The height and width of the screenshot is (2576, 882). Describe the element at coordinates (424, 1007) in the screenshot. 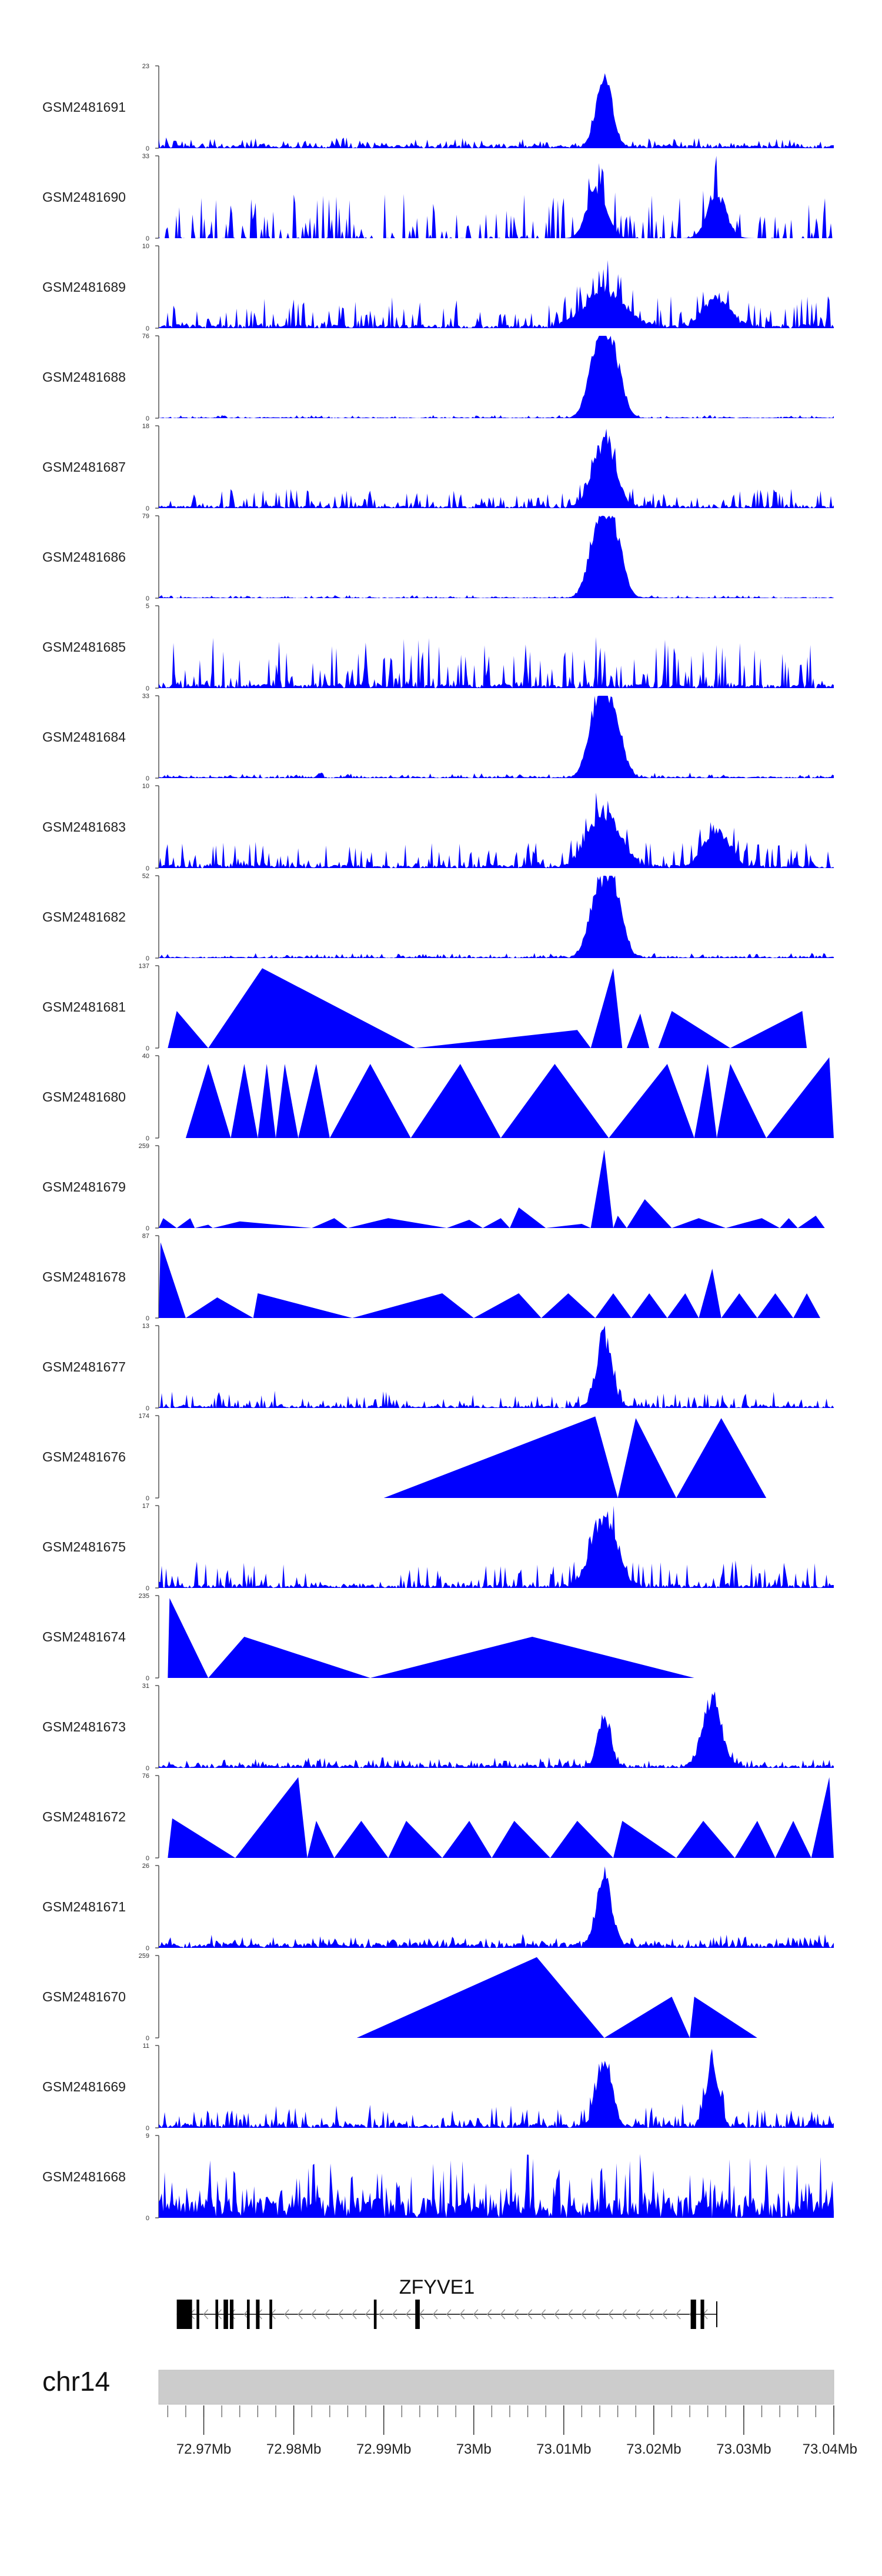

I see `track-GSM2481681: GSM2481681 137 0` at that location.